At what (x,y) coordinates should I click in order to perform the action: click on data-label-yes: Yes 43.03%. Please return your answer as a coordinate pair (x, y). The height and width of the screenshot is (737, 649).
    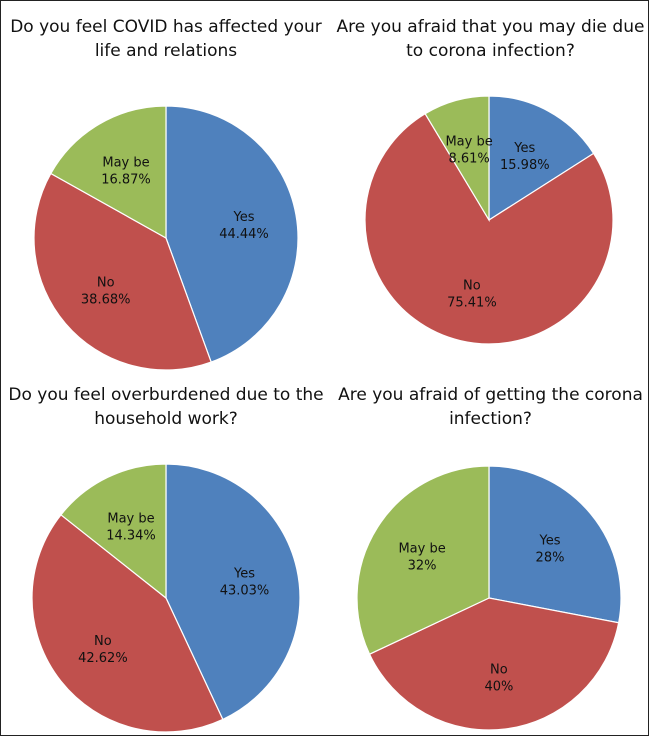
    Looking at the image, I should click on (245, 583).